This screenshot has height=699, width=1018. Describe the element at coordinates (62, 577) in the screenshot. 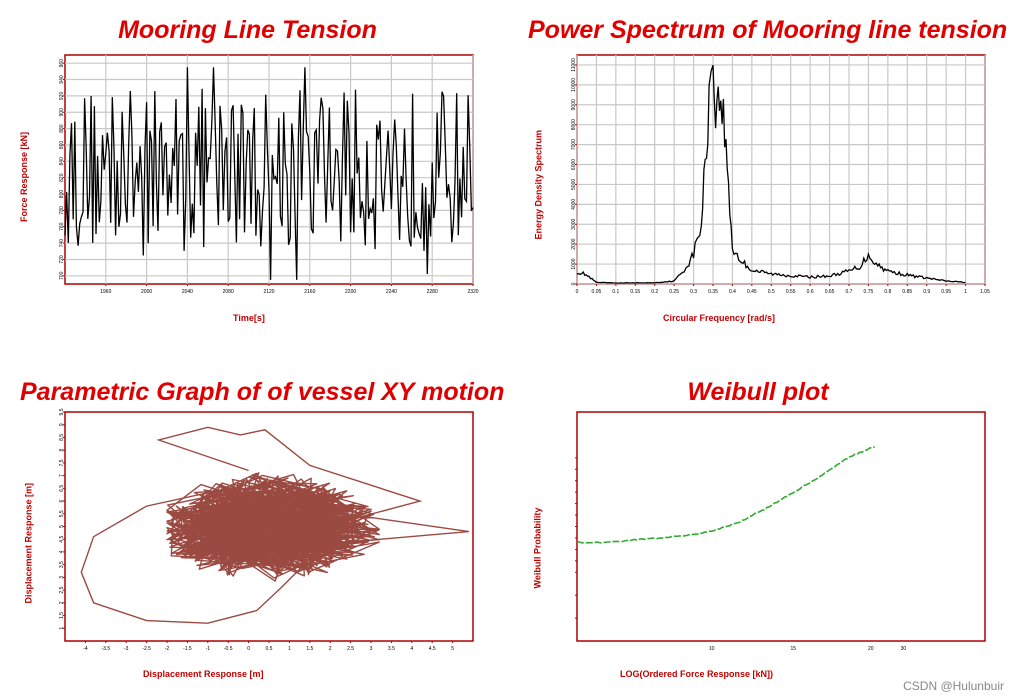

I see `y-tick-label: 3` at that location.